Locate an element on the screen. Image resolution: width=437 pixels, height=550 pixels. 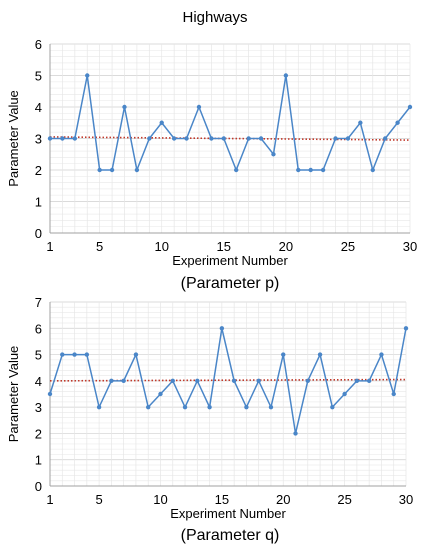
caption-p: (Parameter p) is located at coordinates (230, 283).